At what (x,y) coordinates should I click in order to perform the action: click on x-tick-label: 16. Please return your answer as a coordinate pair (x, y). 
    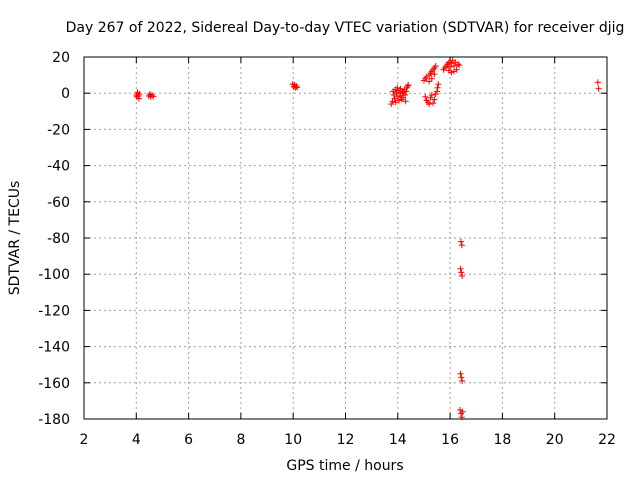
    Looking at the image, I should click on (450, 440).